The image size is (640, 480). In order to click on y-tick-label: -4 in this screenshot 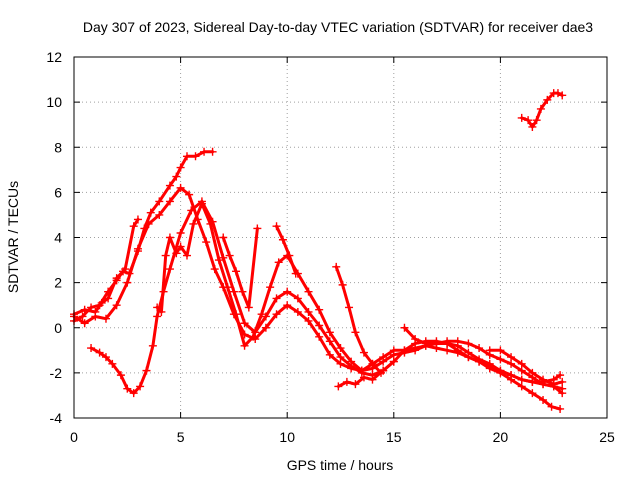, I will do `click(56, 418)`.